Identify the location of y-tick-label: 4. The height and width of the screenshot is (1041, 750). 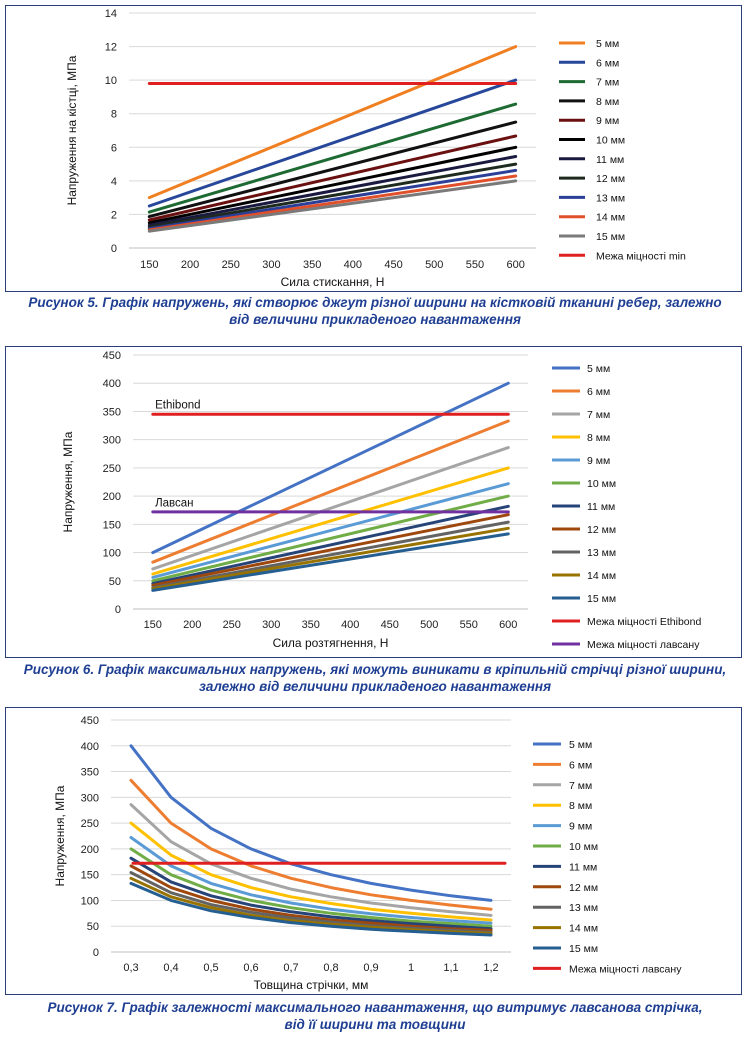
(114, 182).